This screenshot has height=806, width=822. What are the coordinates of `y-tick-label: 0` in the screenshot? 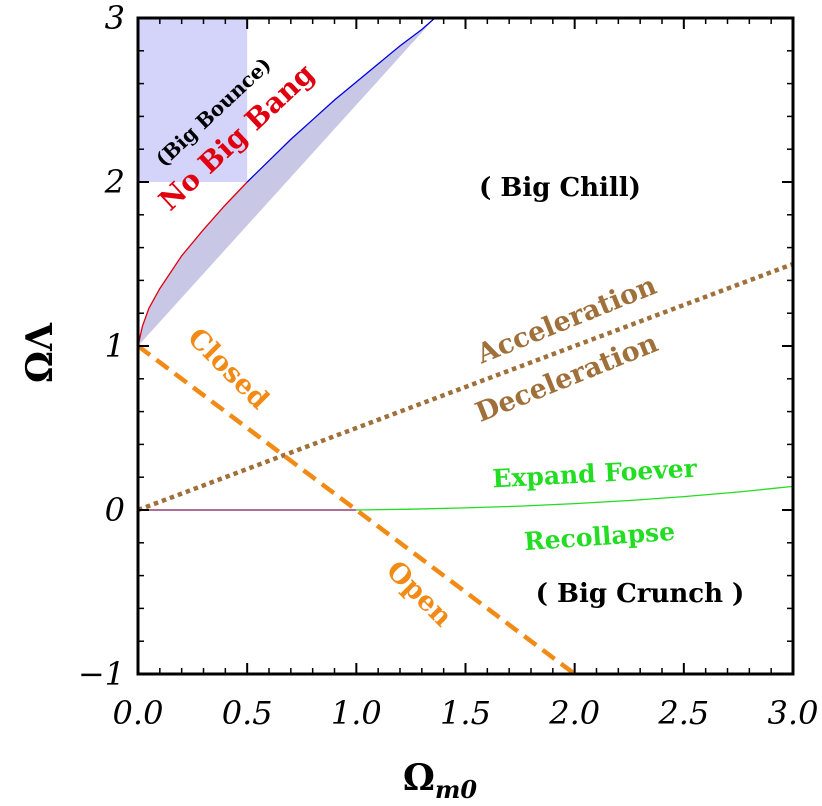 It's located at (115, 510).